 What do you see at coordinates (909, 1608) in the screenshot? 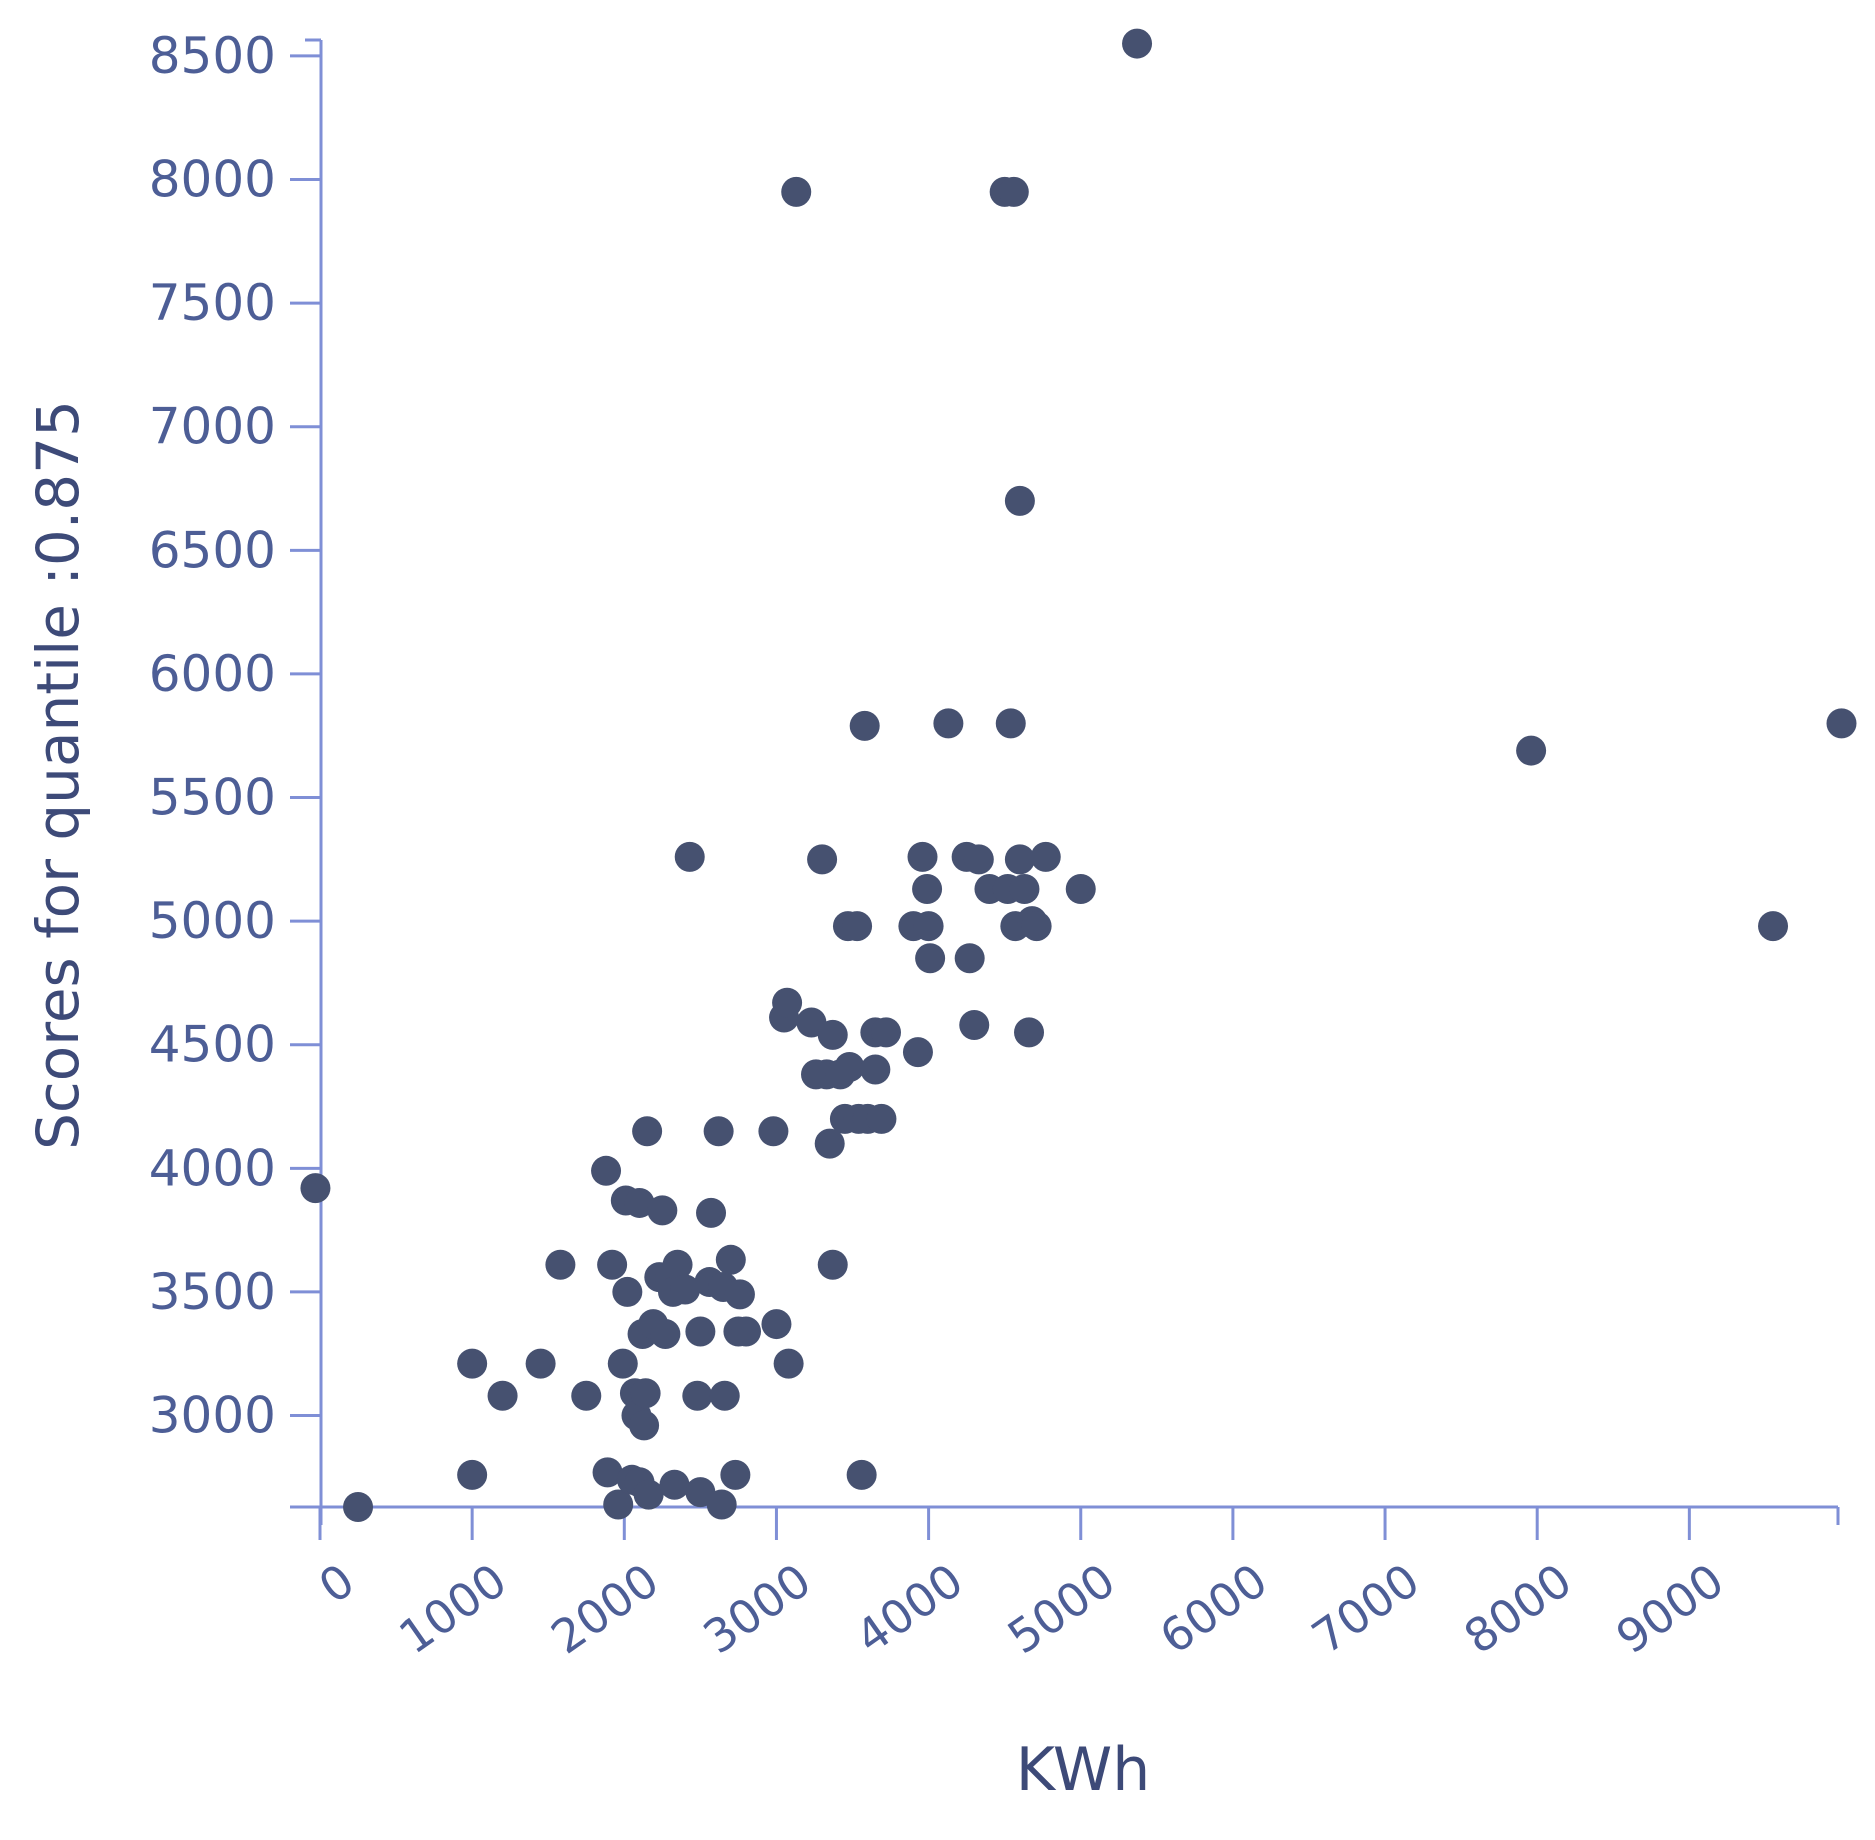
I see `x-tick-label: 4000` at bounding box center [909, 1608].